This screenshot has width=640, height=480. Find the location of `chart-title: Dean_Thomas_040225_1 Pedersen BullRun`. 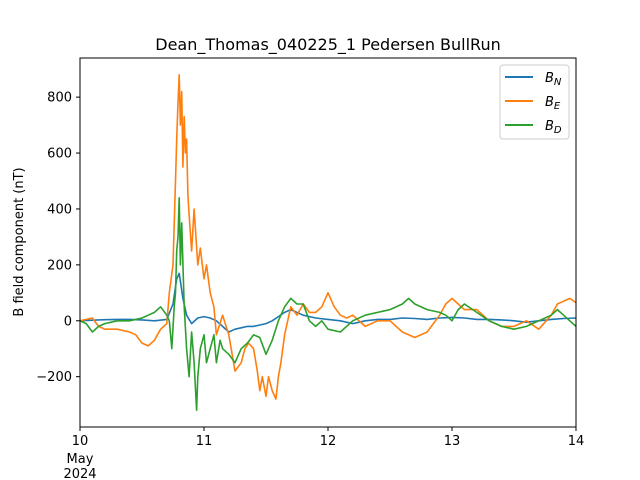

chart-title: Dean_Thomas_040225_1 Pedersen BullRun is located at coordinates (327, 45).